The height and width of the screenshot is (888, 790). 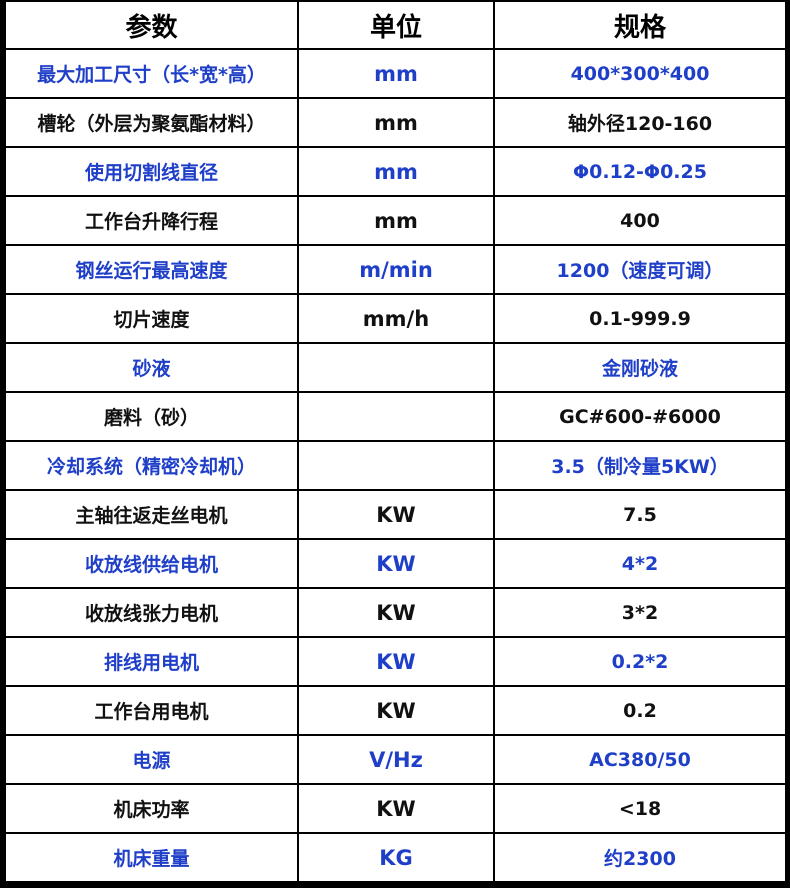 I want to click on unit-cell: m/min, so click(x=396, y=269).